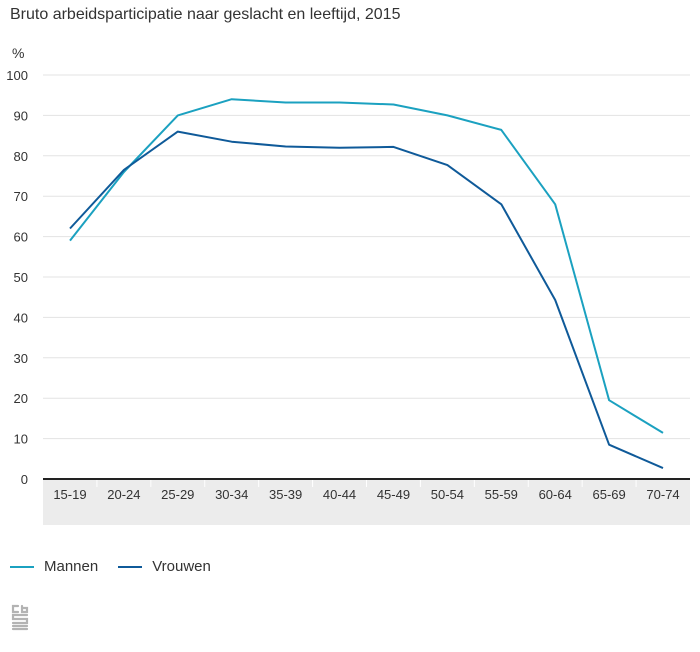  I want to click on x-tick-label: 35-39, so click(285, 494).